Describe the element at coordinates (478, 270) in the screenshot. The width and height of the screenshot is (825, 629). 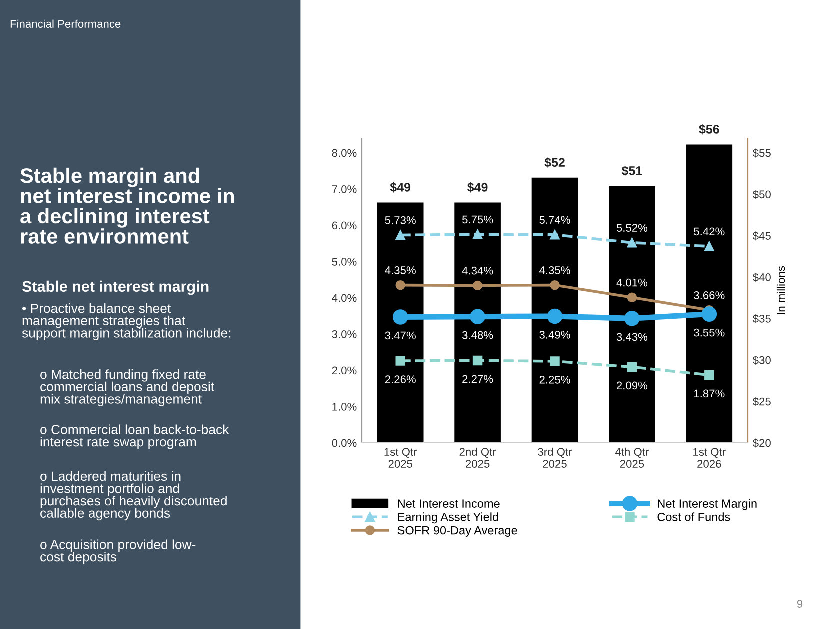
I see `data-label: 4.34%` at that location.